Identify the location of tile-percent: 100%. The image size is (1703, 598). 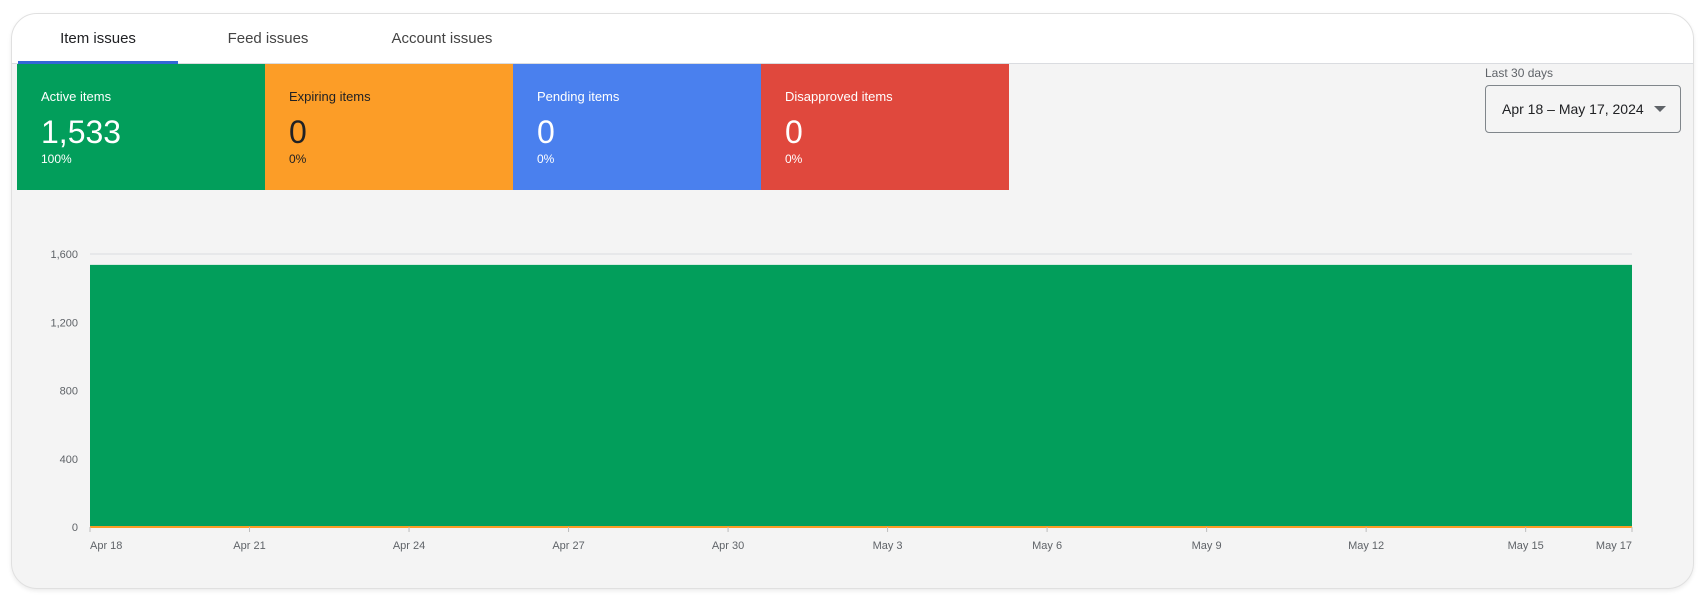
(56, 159).